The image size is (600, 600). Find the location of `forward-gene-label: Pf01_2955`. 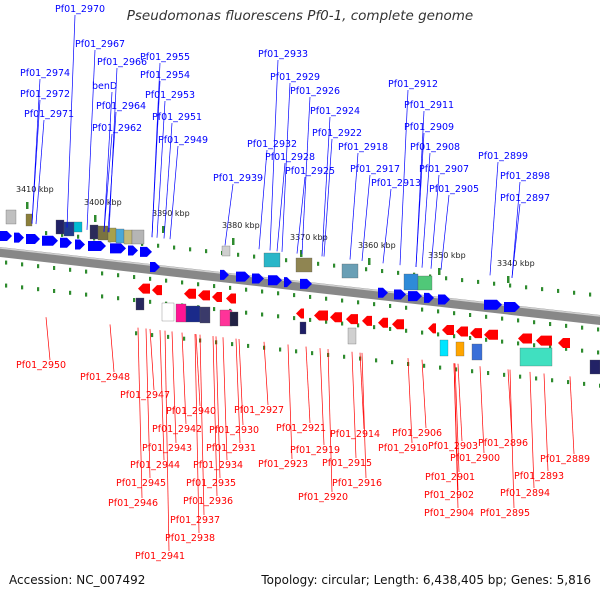

forward-gene-label: Pf01_2955 is located at coordinates (165, 57).